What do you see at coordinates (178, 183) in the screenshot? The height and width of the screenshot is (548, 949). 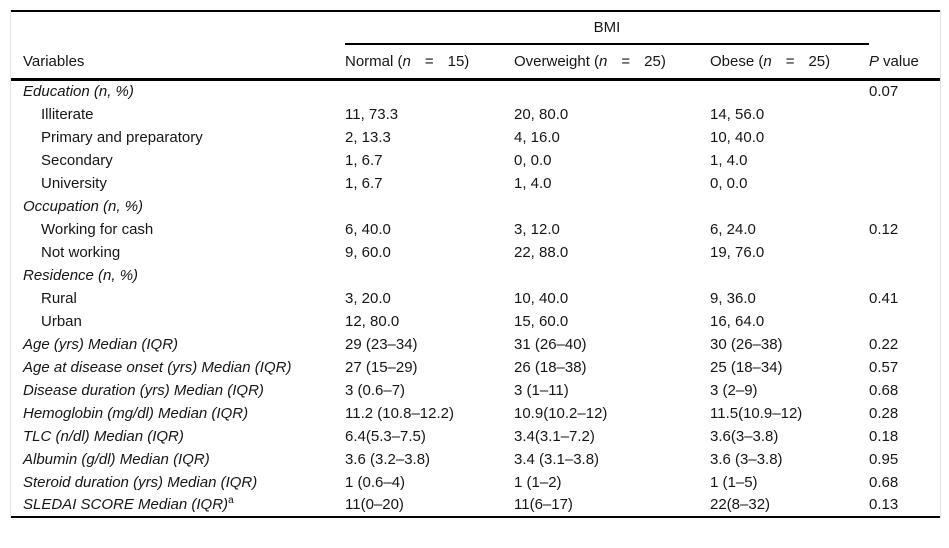 I see `row-label-cell: University` at bounding box center [178, 183].